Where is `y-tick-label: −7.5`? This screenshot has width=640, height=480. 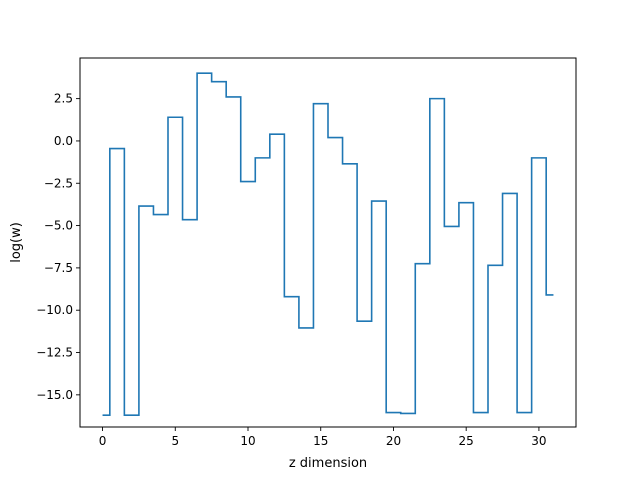
y-tick-label: −7.5 is located at coordinates (58, 268).